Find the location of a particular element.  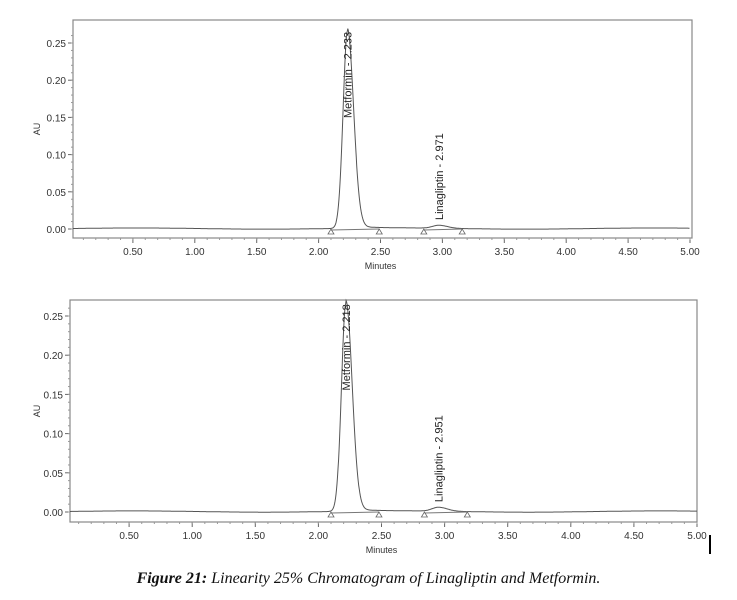

peak-label: Metformin - 2.218 is located at coordinates (347, 347).